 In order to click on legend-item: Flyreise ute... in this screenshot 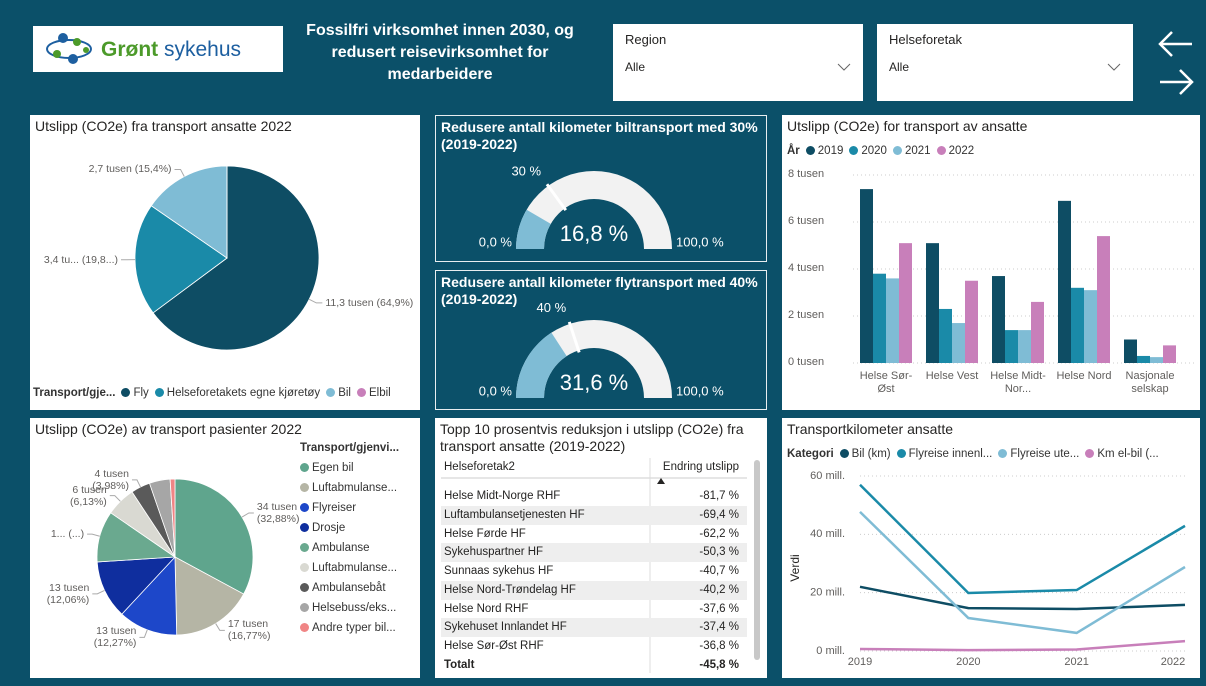, I will do `click(1038, 454)`.